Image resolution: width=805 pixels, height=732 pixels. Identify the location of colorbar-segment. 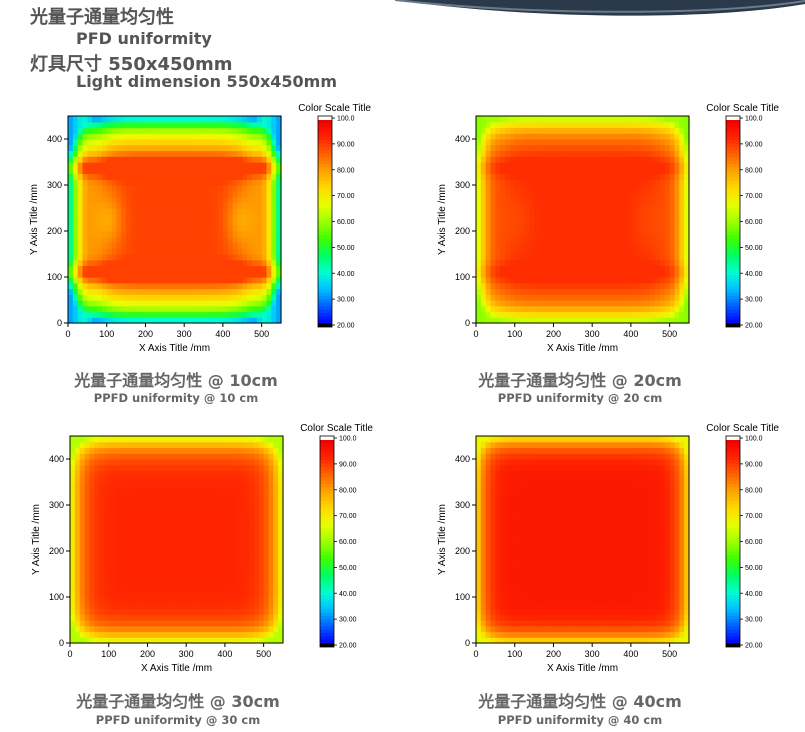
(733, 270).